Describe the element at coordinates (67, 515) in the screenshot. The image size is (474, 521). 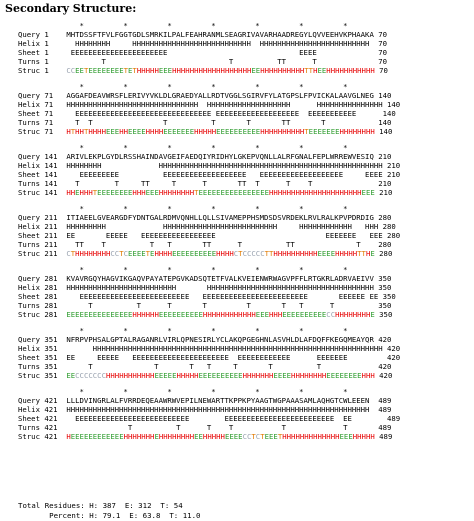
I see `percent-label: Percent:` at that location.